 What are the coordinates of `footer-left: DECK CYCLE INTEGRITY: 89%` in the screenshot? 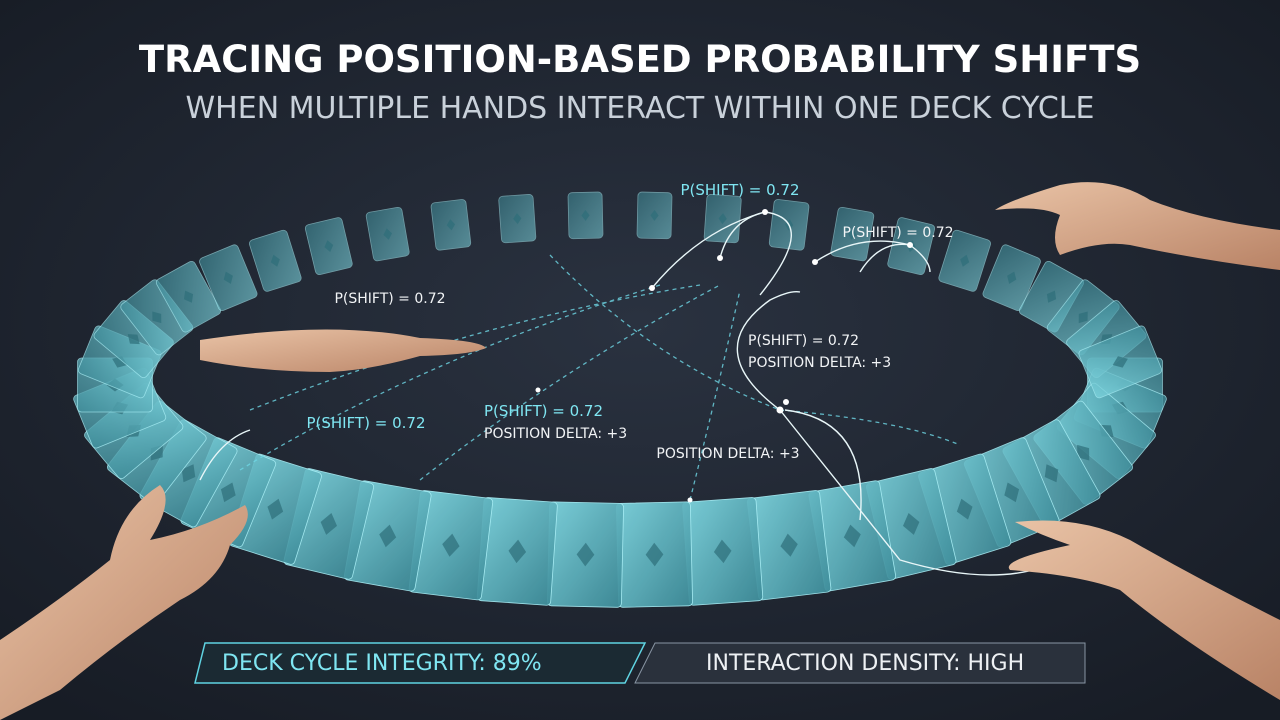 It's located at (382, 663).